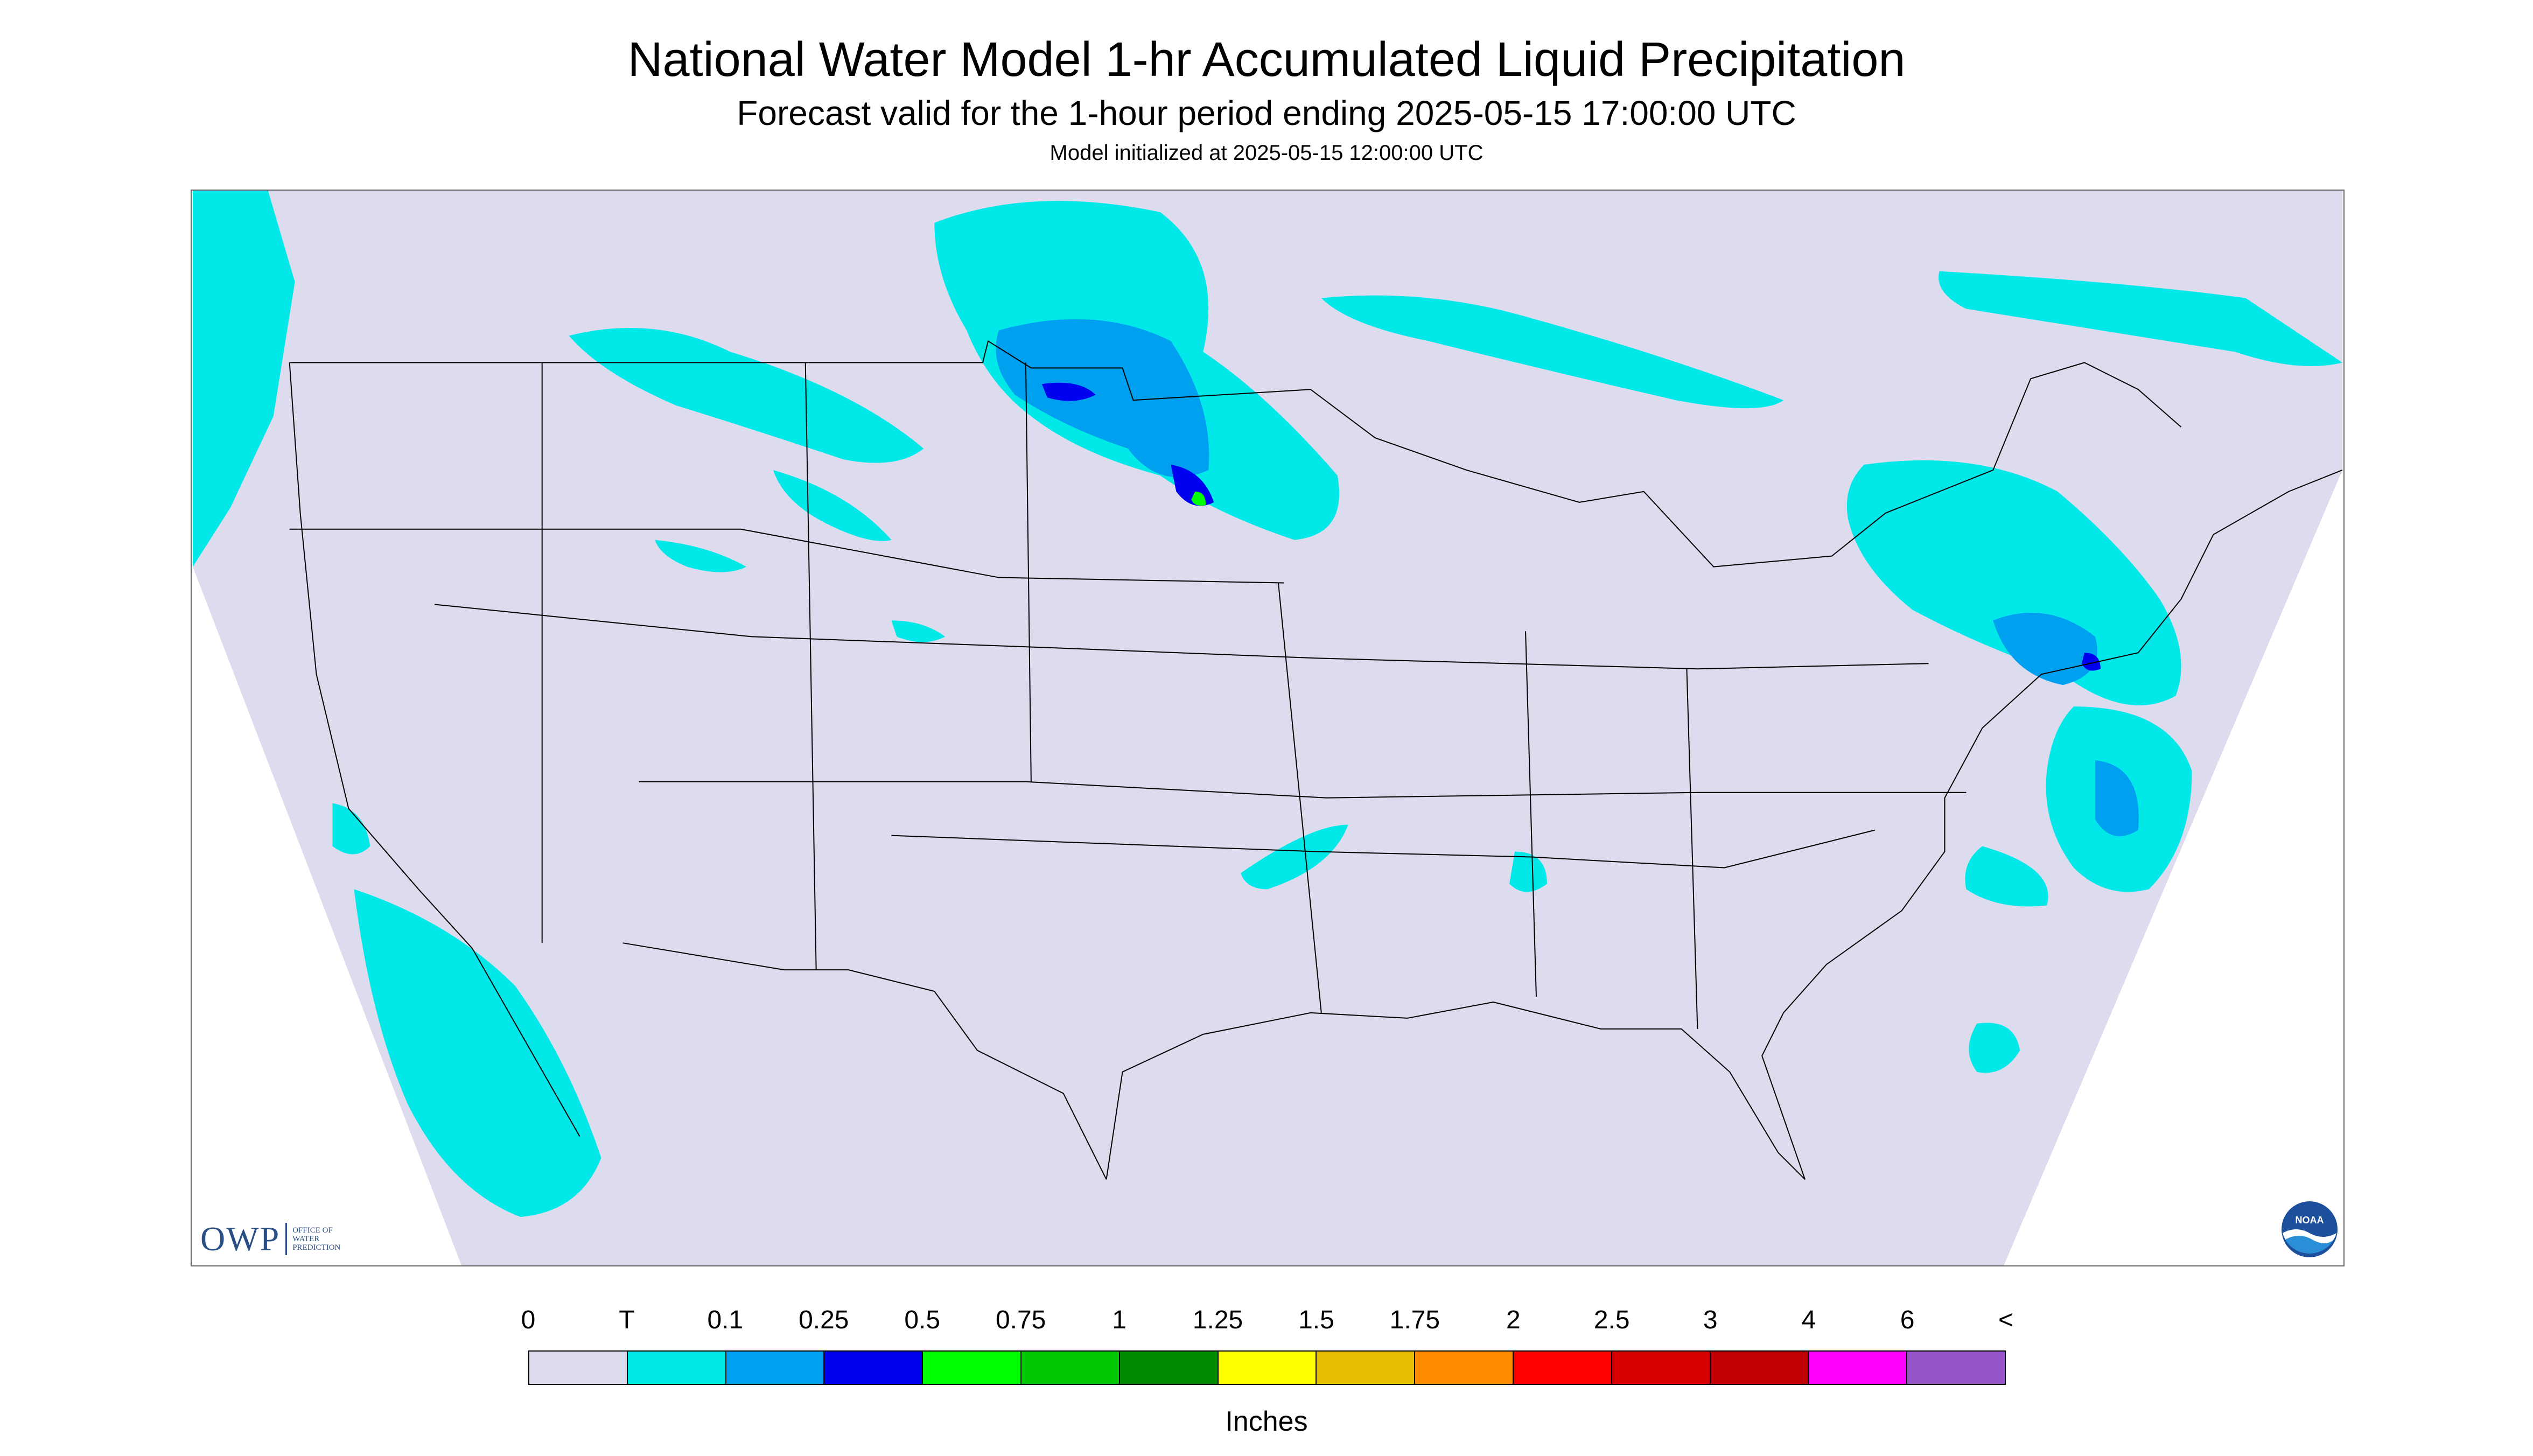 The image size is (2533, 1456). What do you see at coordinates (1295, 857) in the screenshot?
I see `precip-oklahoma-band` at bounding box center [1295, 857].